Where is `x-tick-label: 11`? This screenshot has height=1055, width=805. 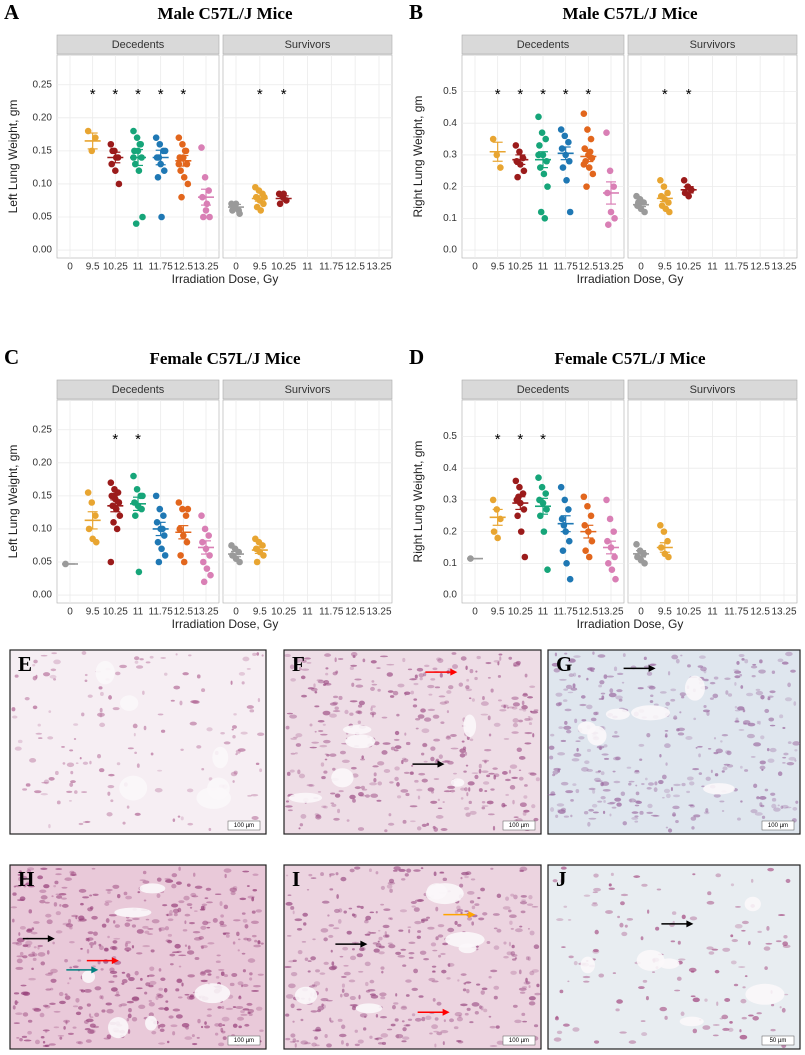 x-tick-label: 11 is located at coordinates (307, 612).